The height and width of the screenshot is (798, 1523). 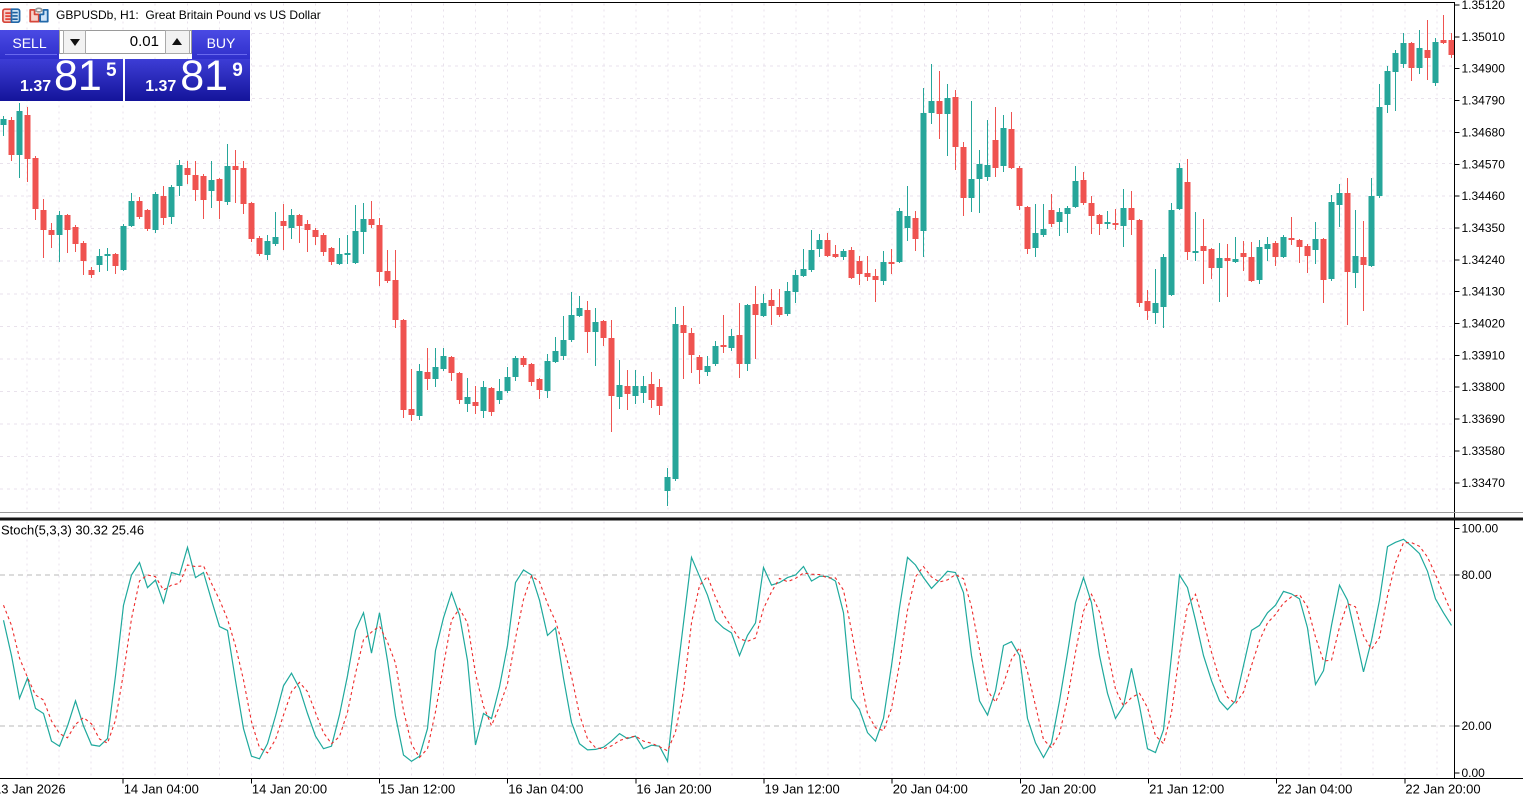 What do you see at coordinates (1484, 419) in the screenshot?
I see `svg-text: 1.33690` at bounding box center [1484, 419].